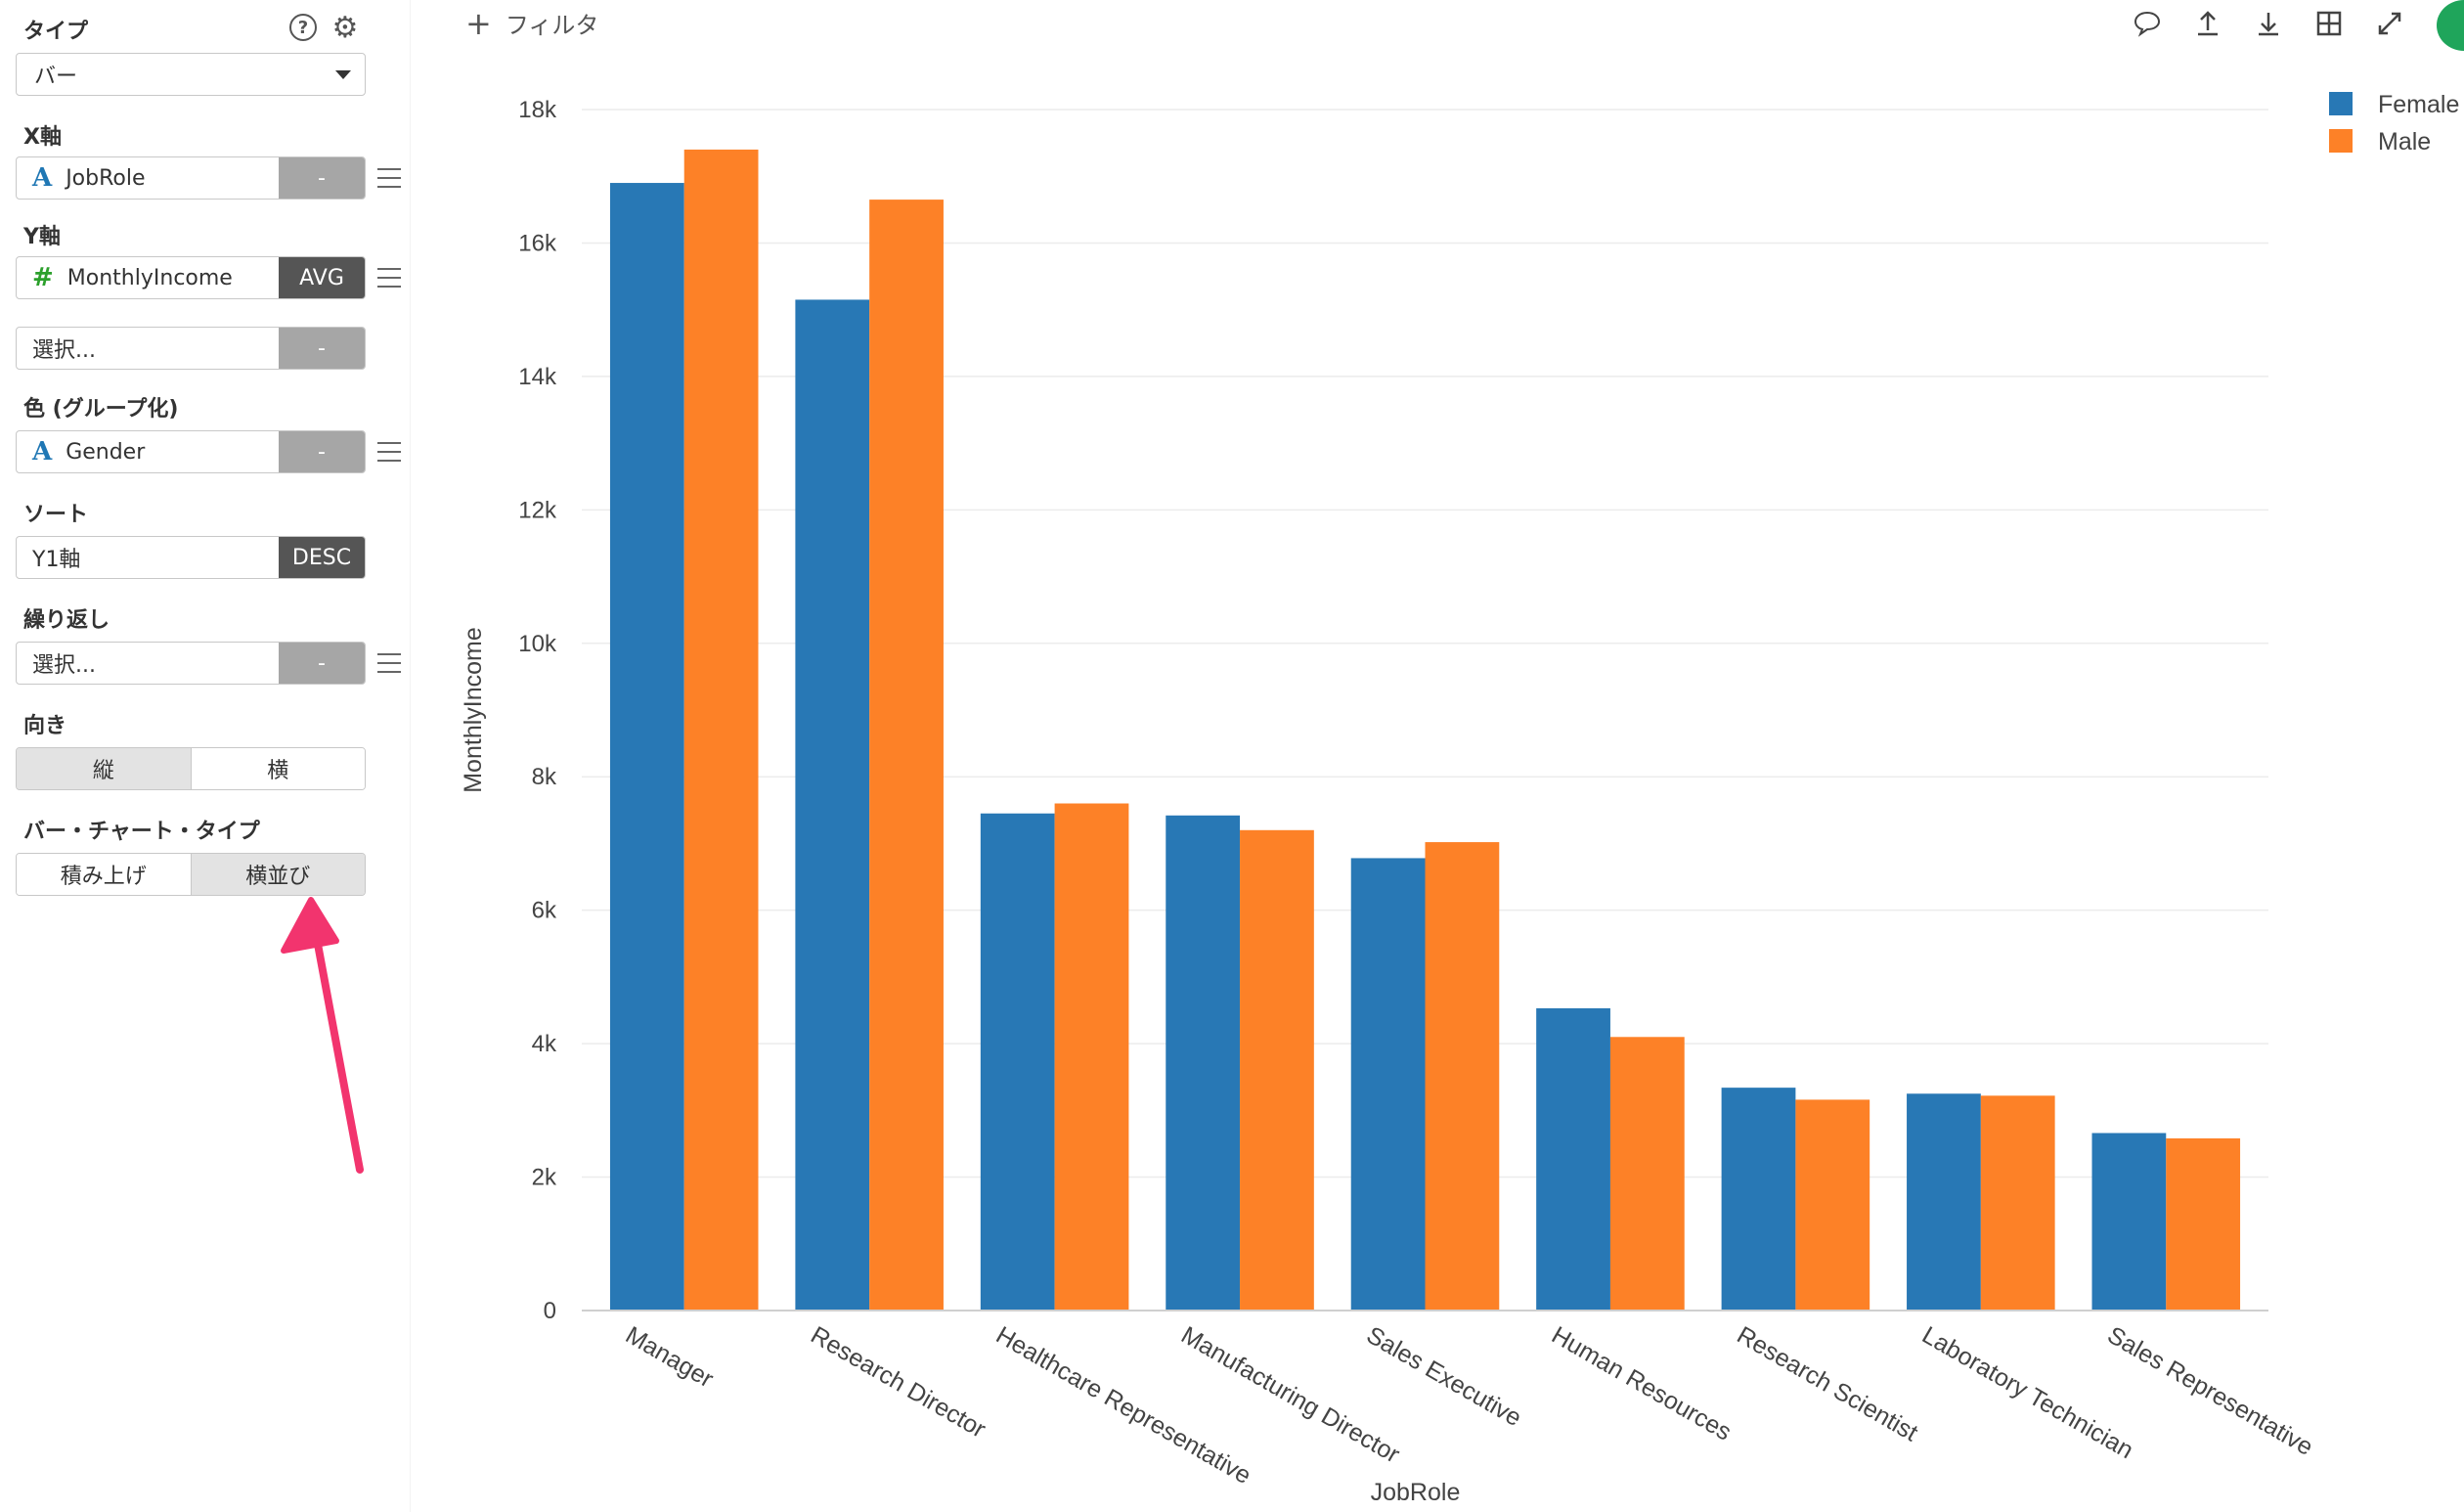 This screenshot has height=1512, width=2464. I want to click on sort-field: Y1軸 DESC, so click(191, 558).